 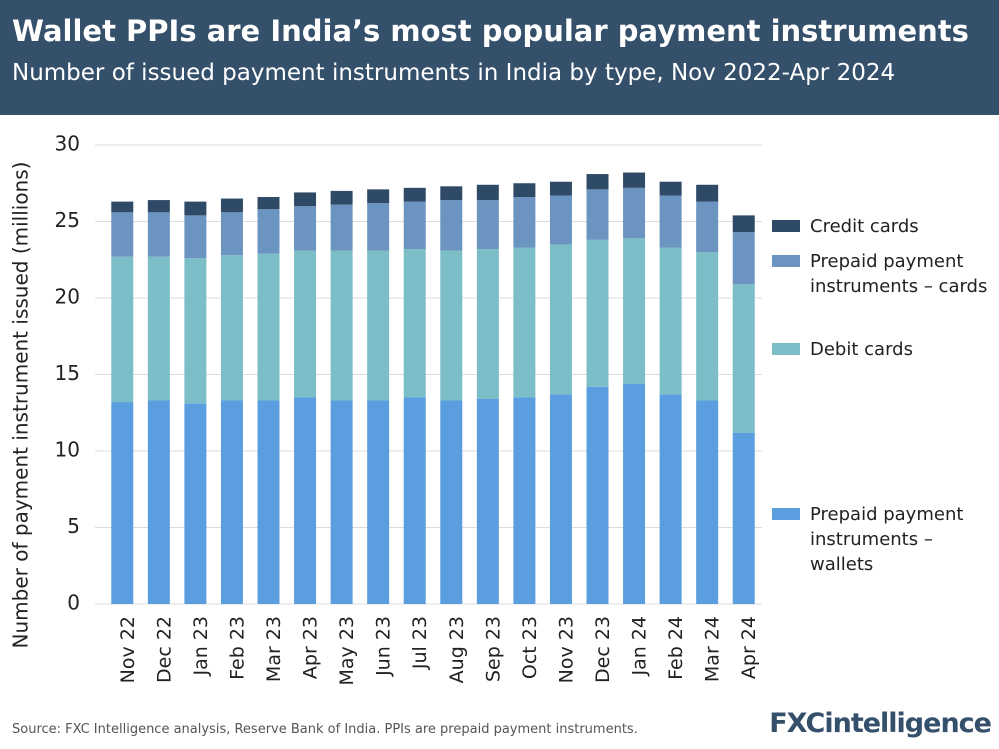 What do you see at coordinates (566, 649) in the screenshot?
I see `x-tick-label: Nov 23` at bounding box center [566, 649].